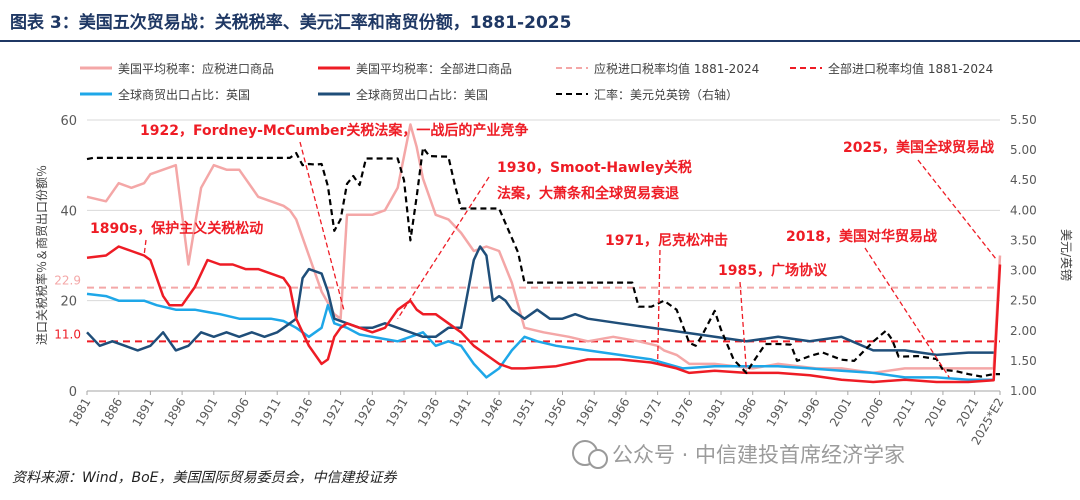 The height and width of the screenshot is (500, 1080). Describe the element at coordinates (935, 412) in the screenshot. I see `x-tick-label: 2016` at that location.